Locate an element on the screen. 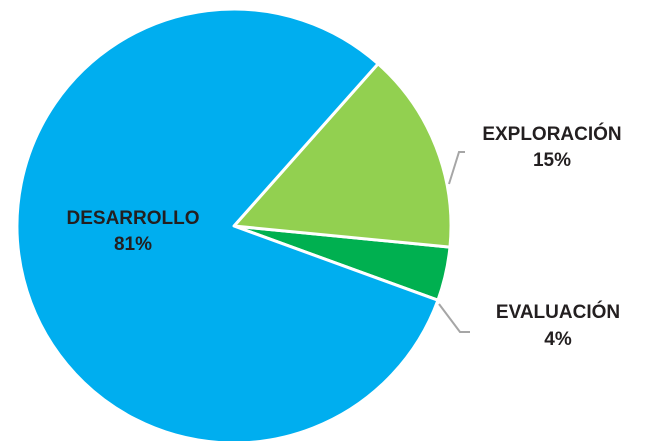 The image size is (648, 441). slice-label-desarrollo: DESARROLLO is located at coordinates (133, 218).